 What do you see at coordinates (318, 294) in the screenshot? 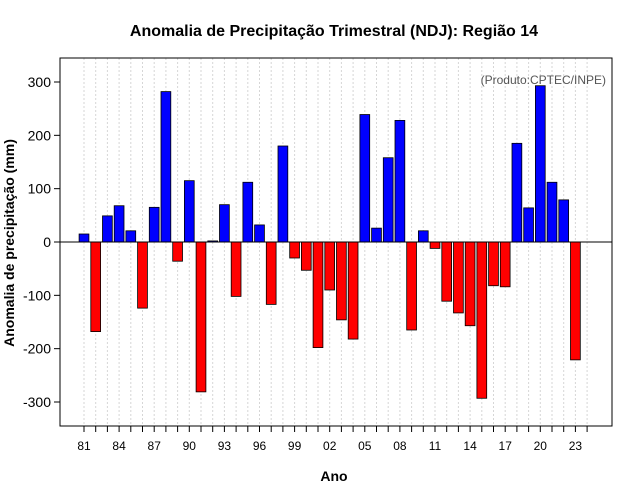
I see `bar-2001` at bounding box center [318, 294].